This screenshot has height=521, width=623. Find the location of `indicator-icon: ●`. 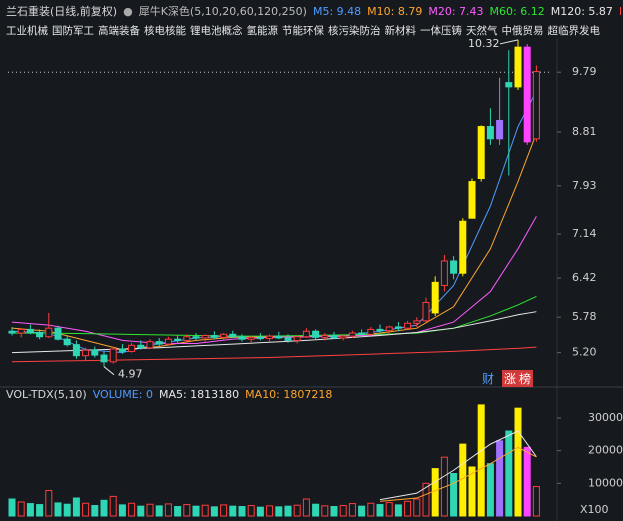

indicator-icon: ● is located at coordinates (128, 11).